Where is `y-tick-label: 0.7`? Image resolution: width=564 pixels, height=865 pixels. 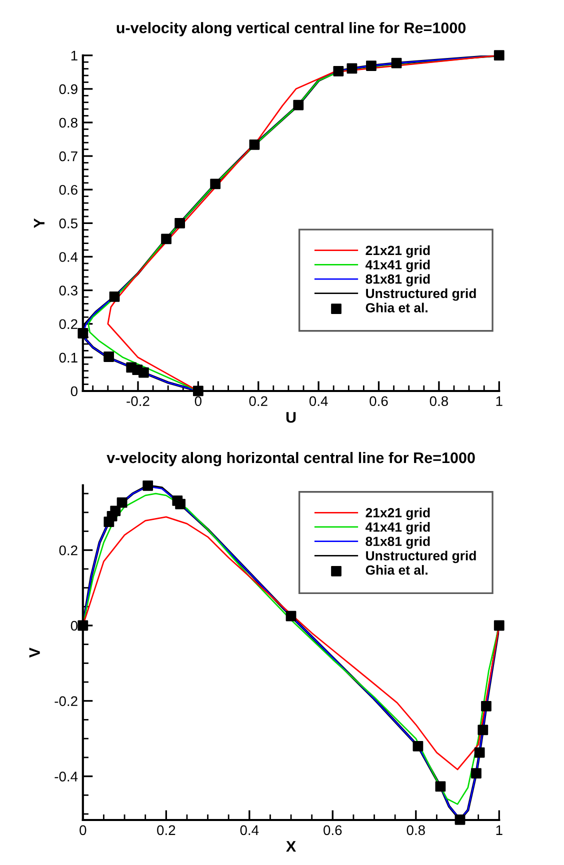 y-tick-label: 0.7 is located at coordinates (68, 156).